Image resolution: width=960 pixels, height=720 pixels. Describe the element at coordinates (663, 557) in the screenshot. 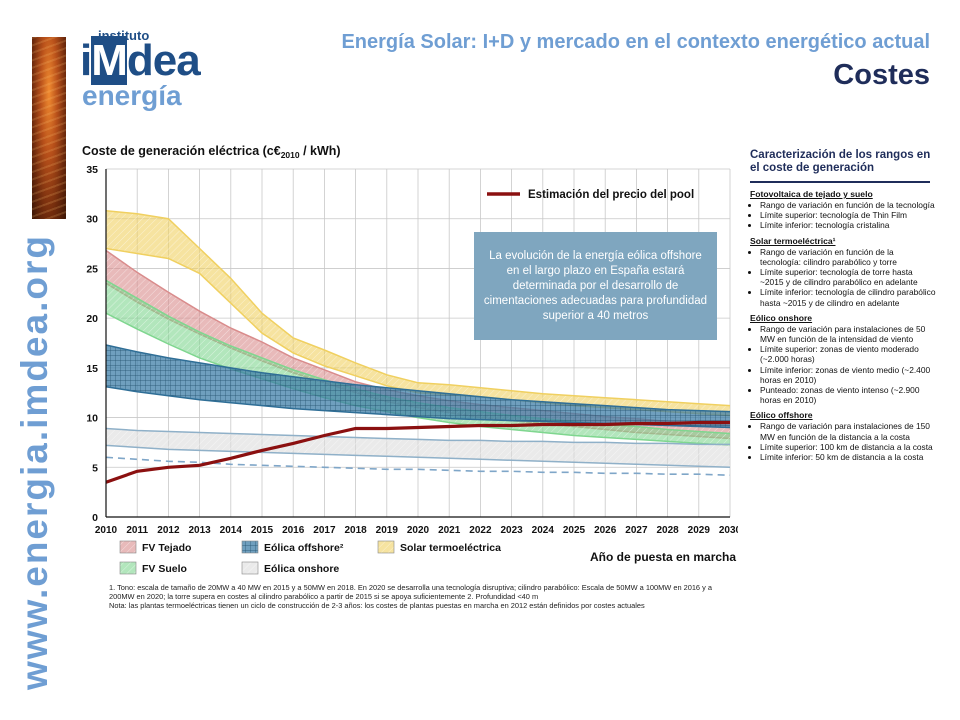

I see `x-axis-label: Año de puesta en marcha` at that location.